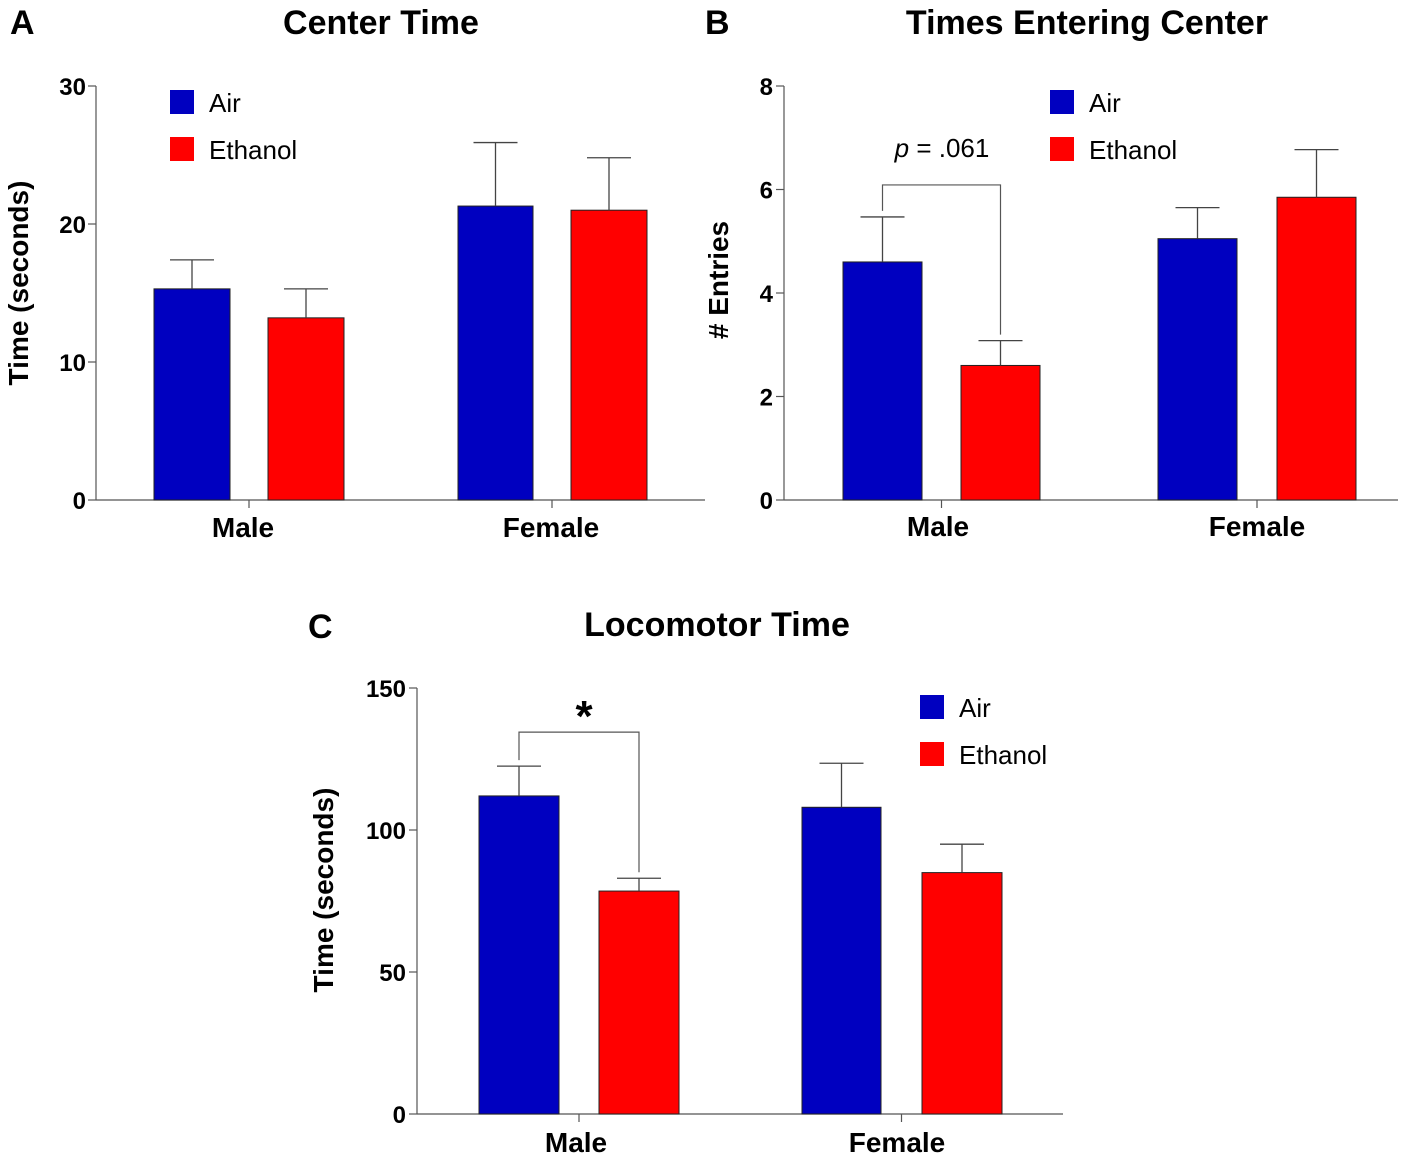  Describe the element at coordinates (72, 87) in the screenshot. I see `y-tick-label: 30` at that location.